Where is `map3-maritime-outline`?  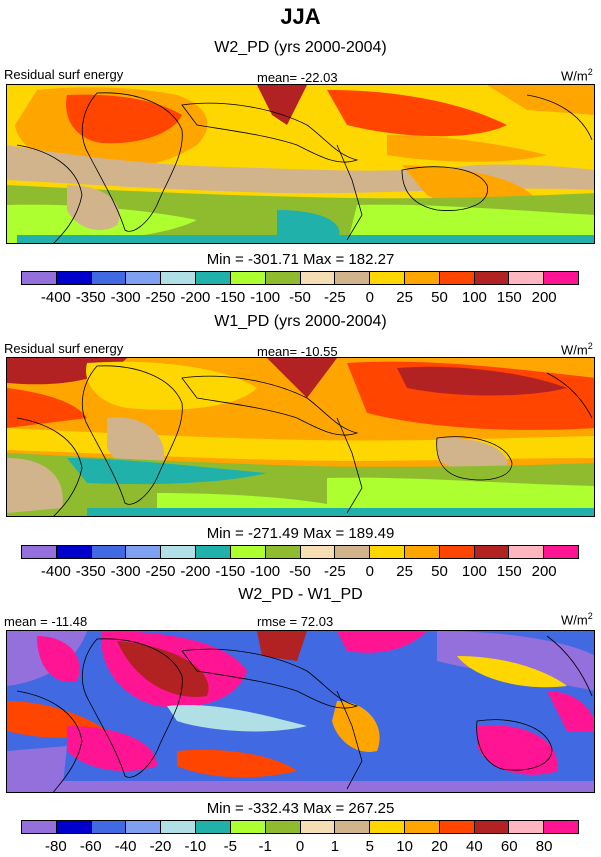 map3-maritime-outline is located at coordinates (349, 740).